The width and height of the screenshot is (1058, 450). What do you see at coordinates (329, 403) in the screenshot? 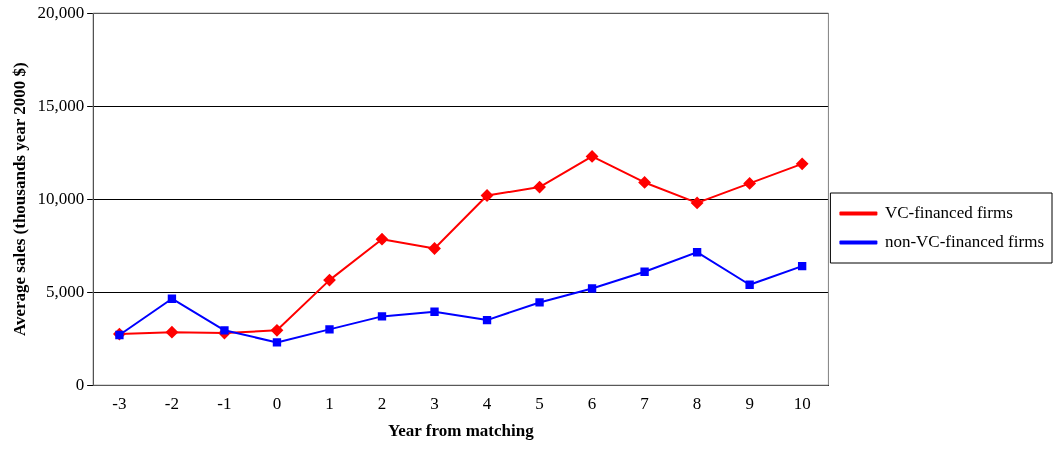
I see `x-tick-label: 1` at bounding box center [329, 403].